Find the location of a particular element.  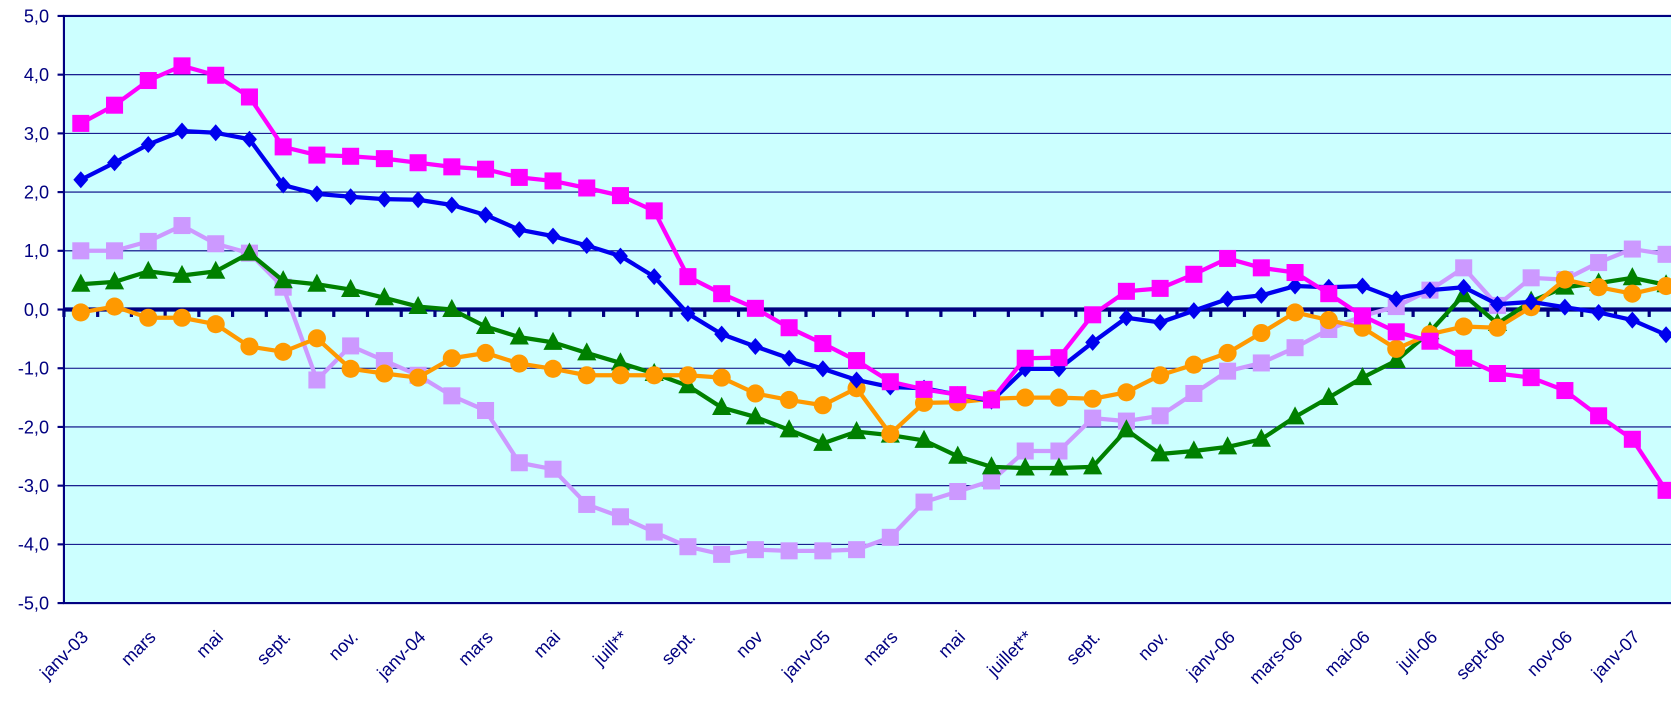

x-tick-label: juil-06 is located at coordinates (1416, 651).